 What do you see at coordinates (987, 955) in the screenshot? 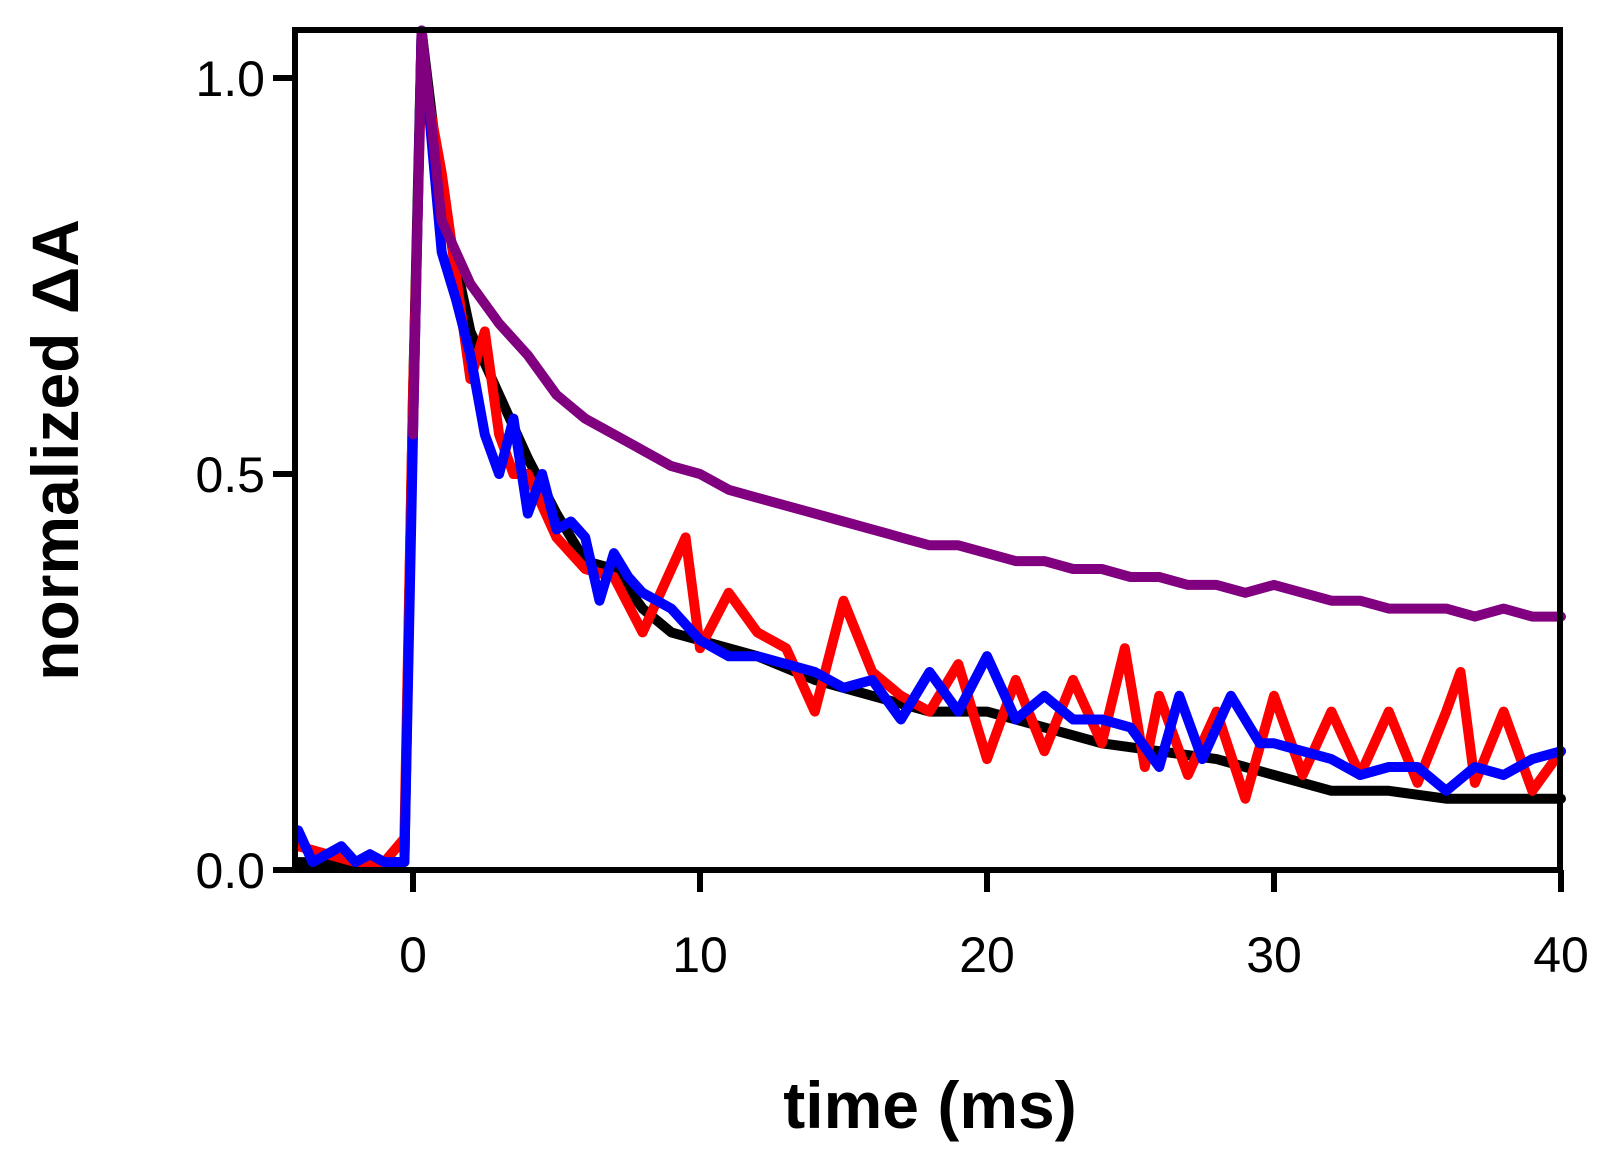
I see `x-tick-label: 20` at bounding box center [987, 955].